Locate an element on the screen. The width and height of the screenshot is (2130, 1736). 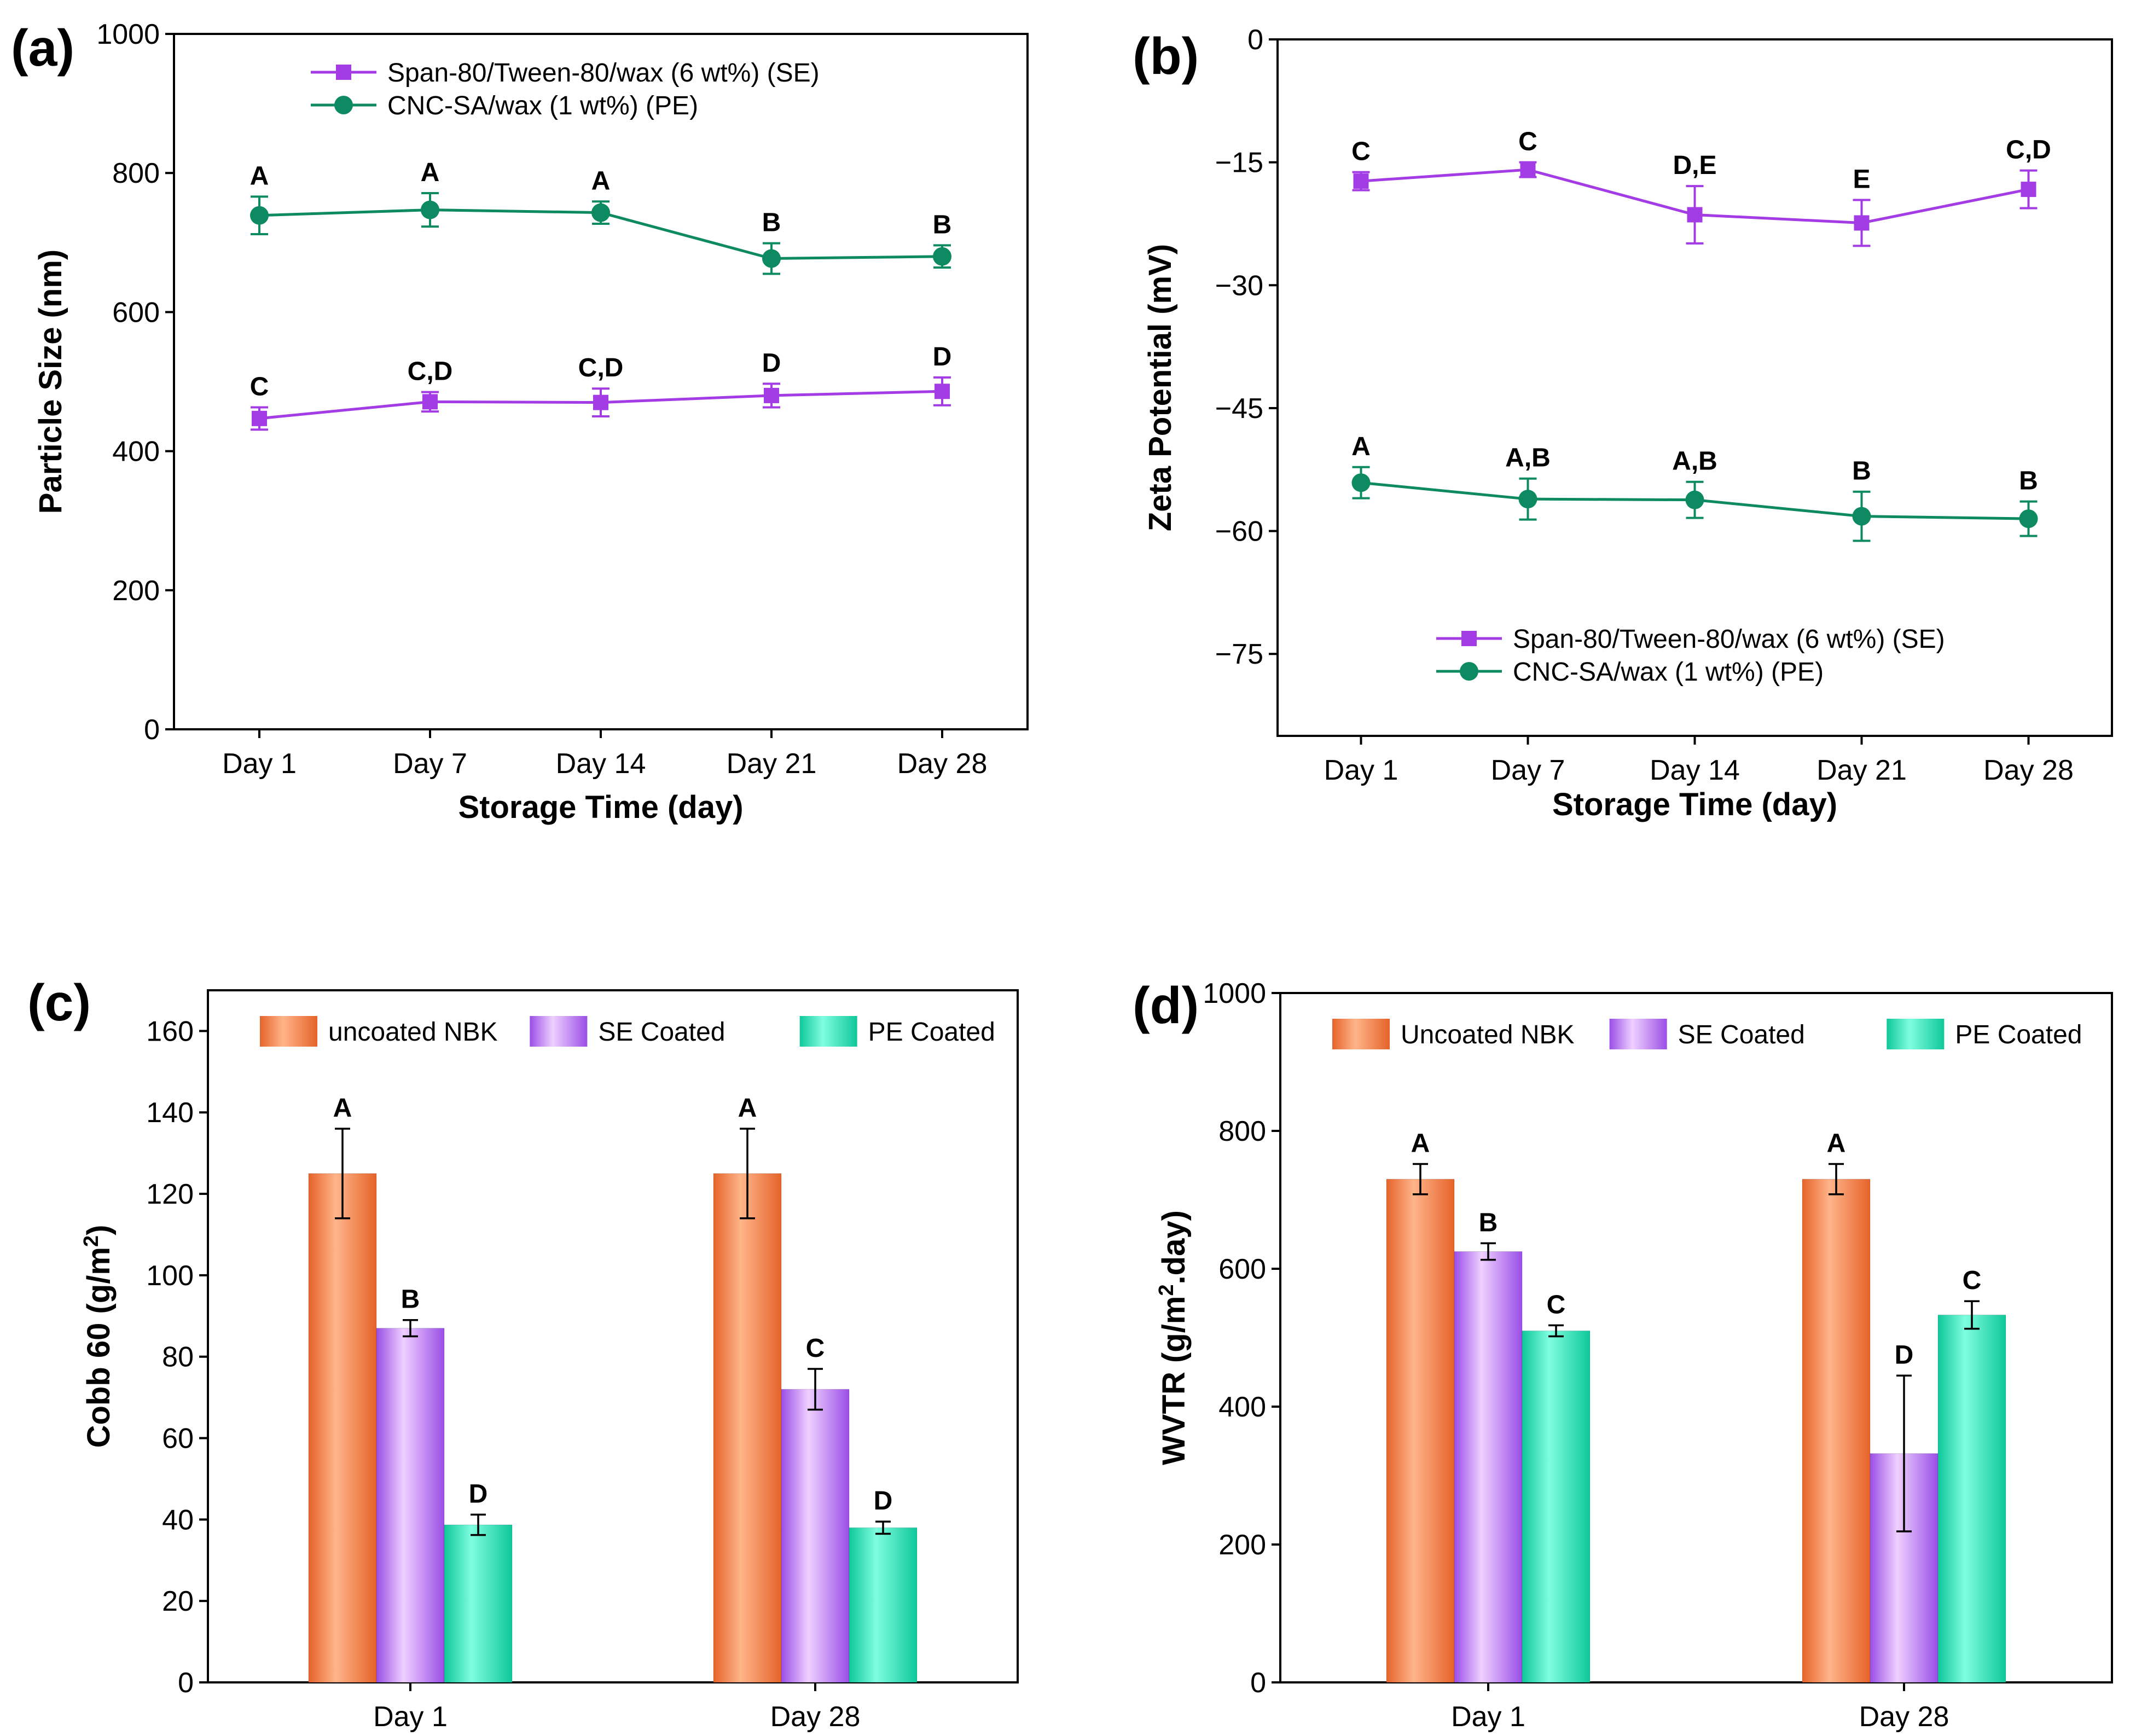
series-pe: CC is located at coordinates (1764, 1474).